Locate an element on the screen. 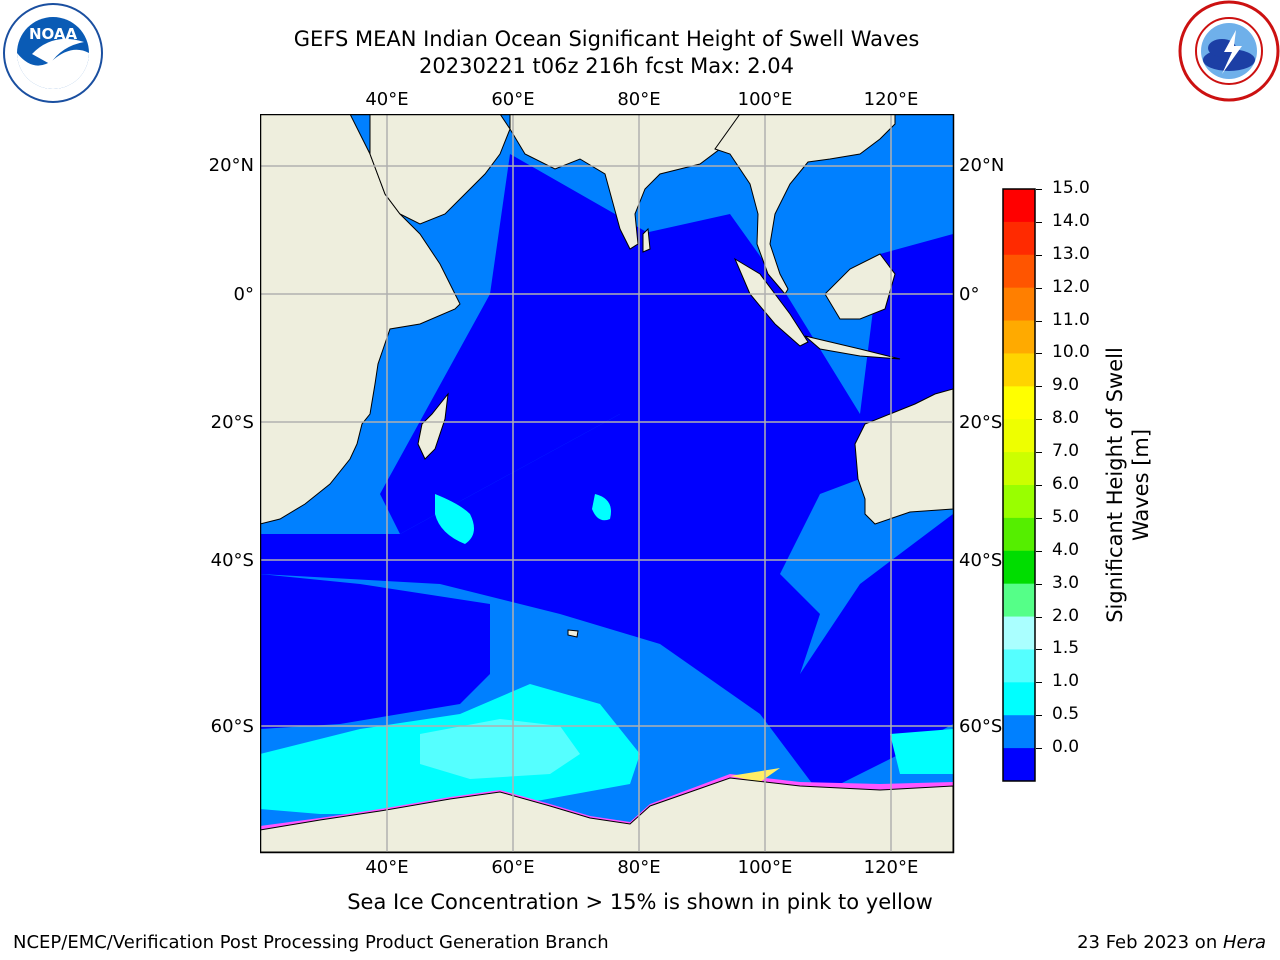 This screenshot has height=960, width=1280. noaa-logo: NOAA is located at coordinates (53, 55).